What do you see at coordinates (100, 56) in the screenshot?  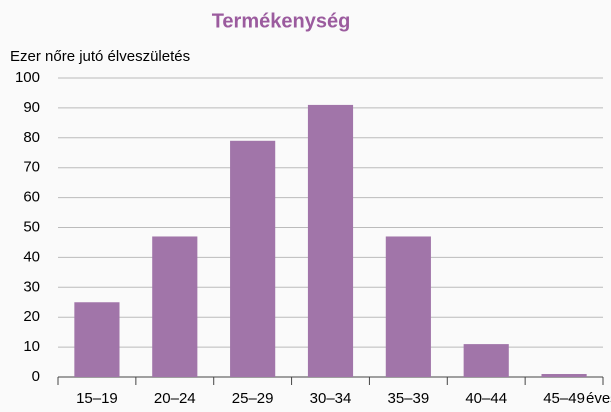 I see `y-axis-label: Ezer nőre jutó élveszületés` at bounding box center [100, 56].